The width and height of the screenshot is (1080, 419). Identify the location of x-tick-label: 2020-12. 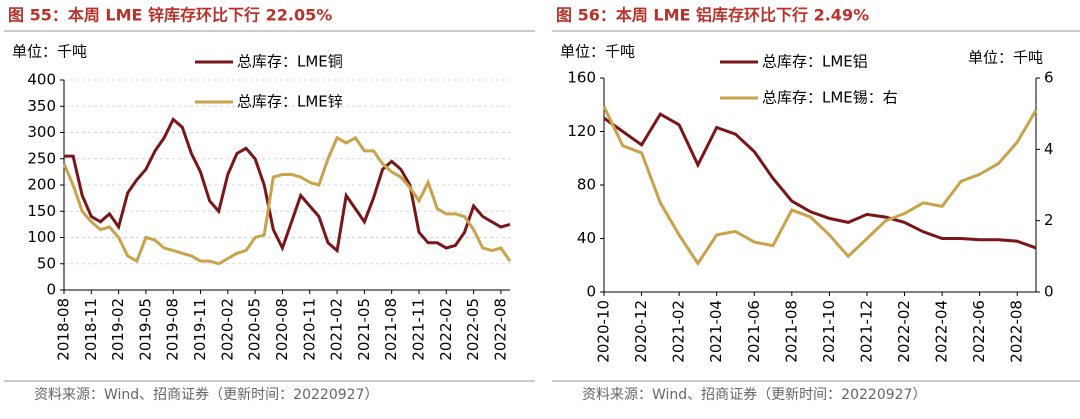
(641, 331).